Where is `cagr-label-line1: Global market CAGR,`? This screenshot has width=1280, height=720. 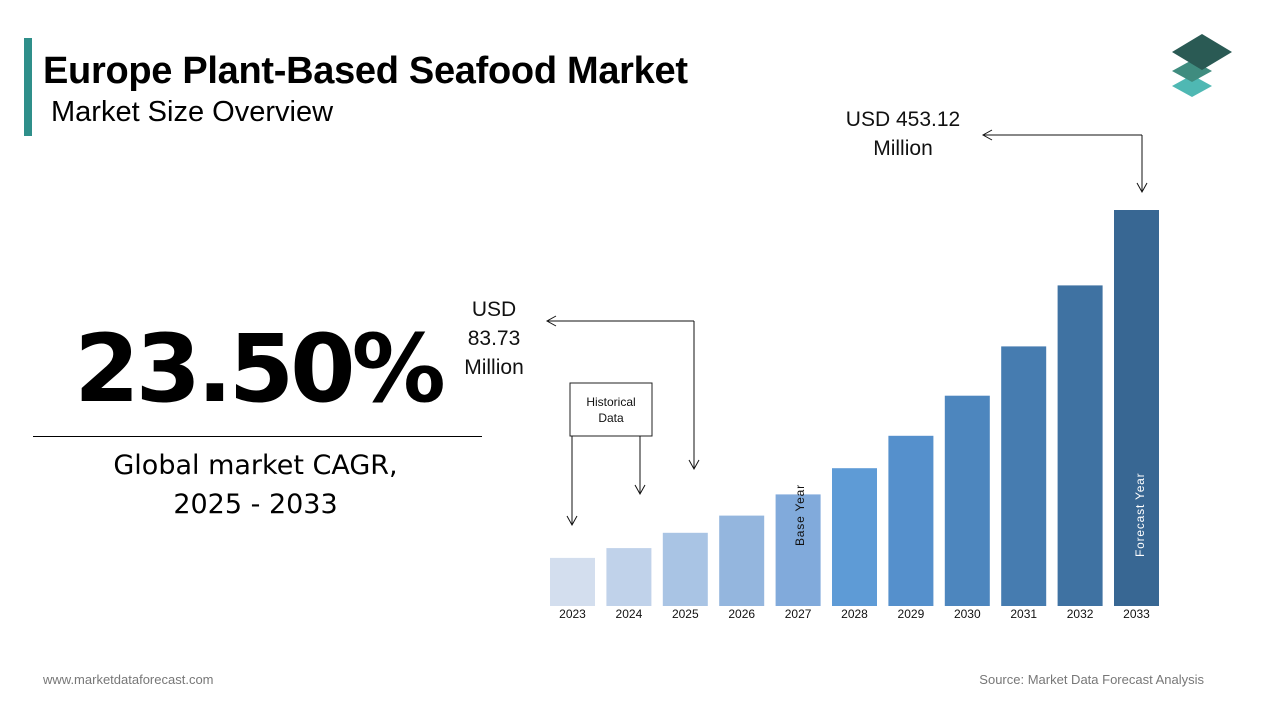
cagr-label-line1: Global market CAGR, is located at coordinates (255, 465).